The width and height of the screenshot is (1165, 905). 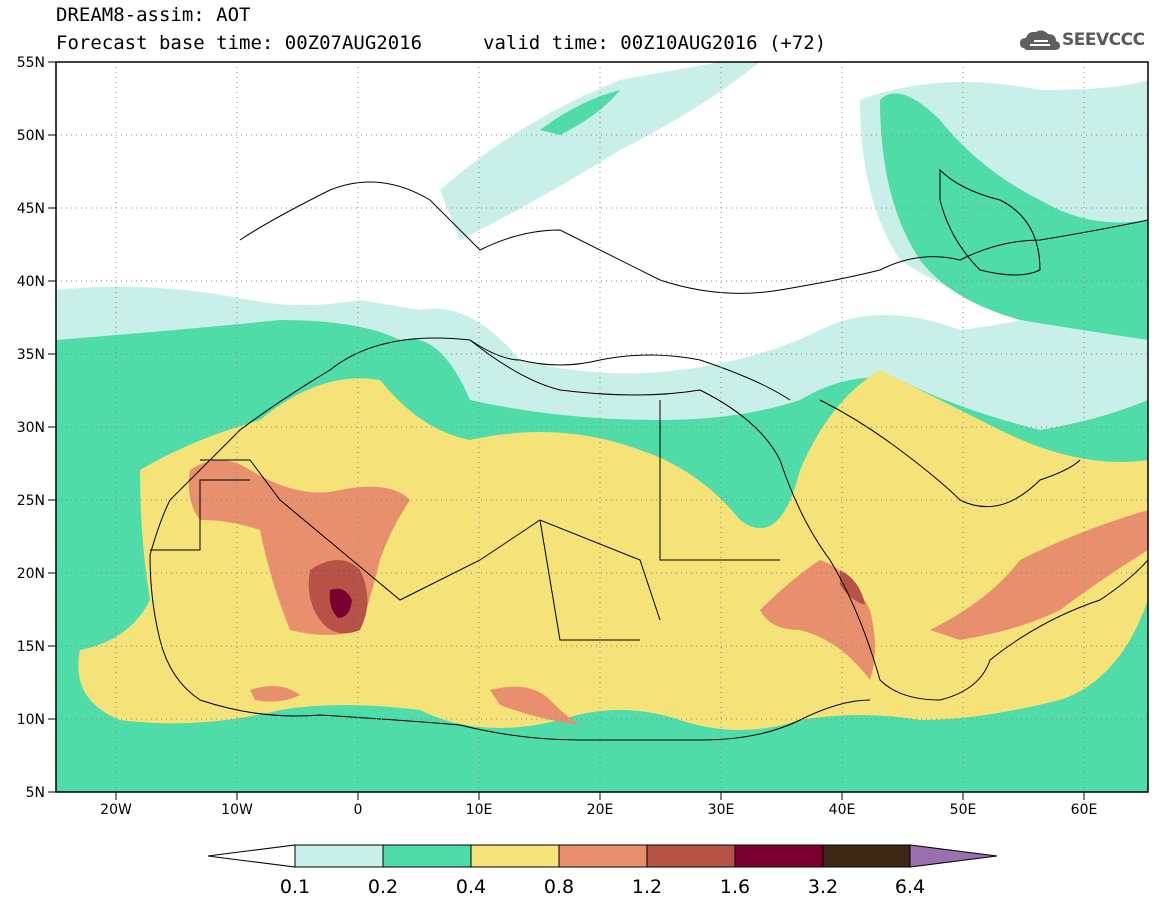 What do you see at coordinates (237, 810) in the screenshot?
I see `lon-label: 10W` at bounding box center [237, 810].